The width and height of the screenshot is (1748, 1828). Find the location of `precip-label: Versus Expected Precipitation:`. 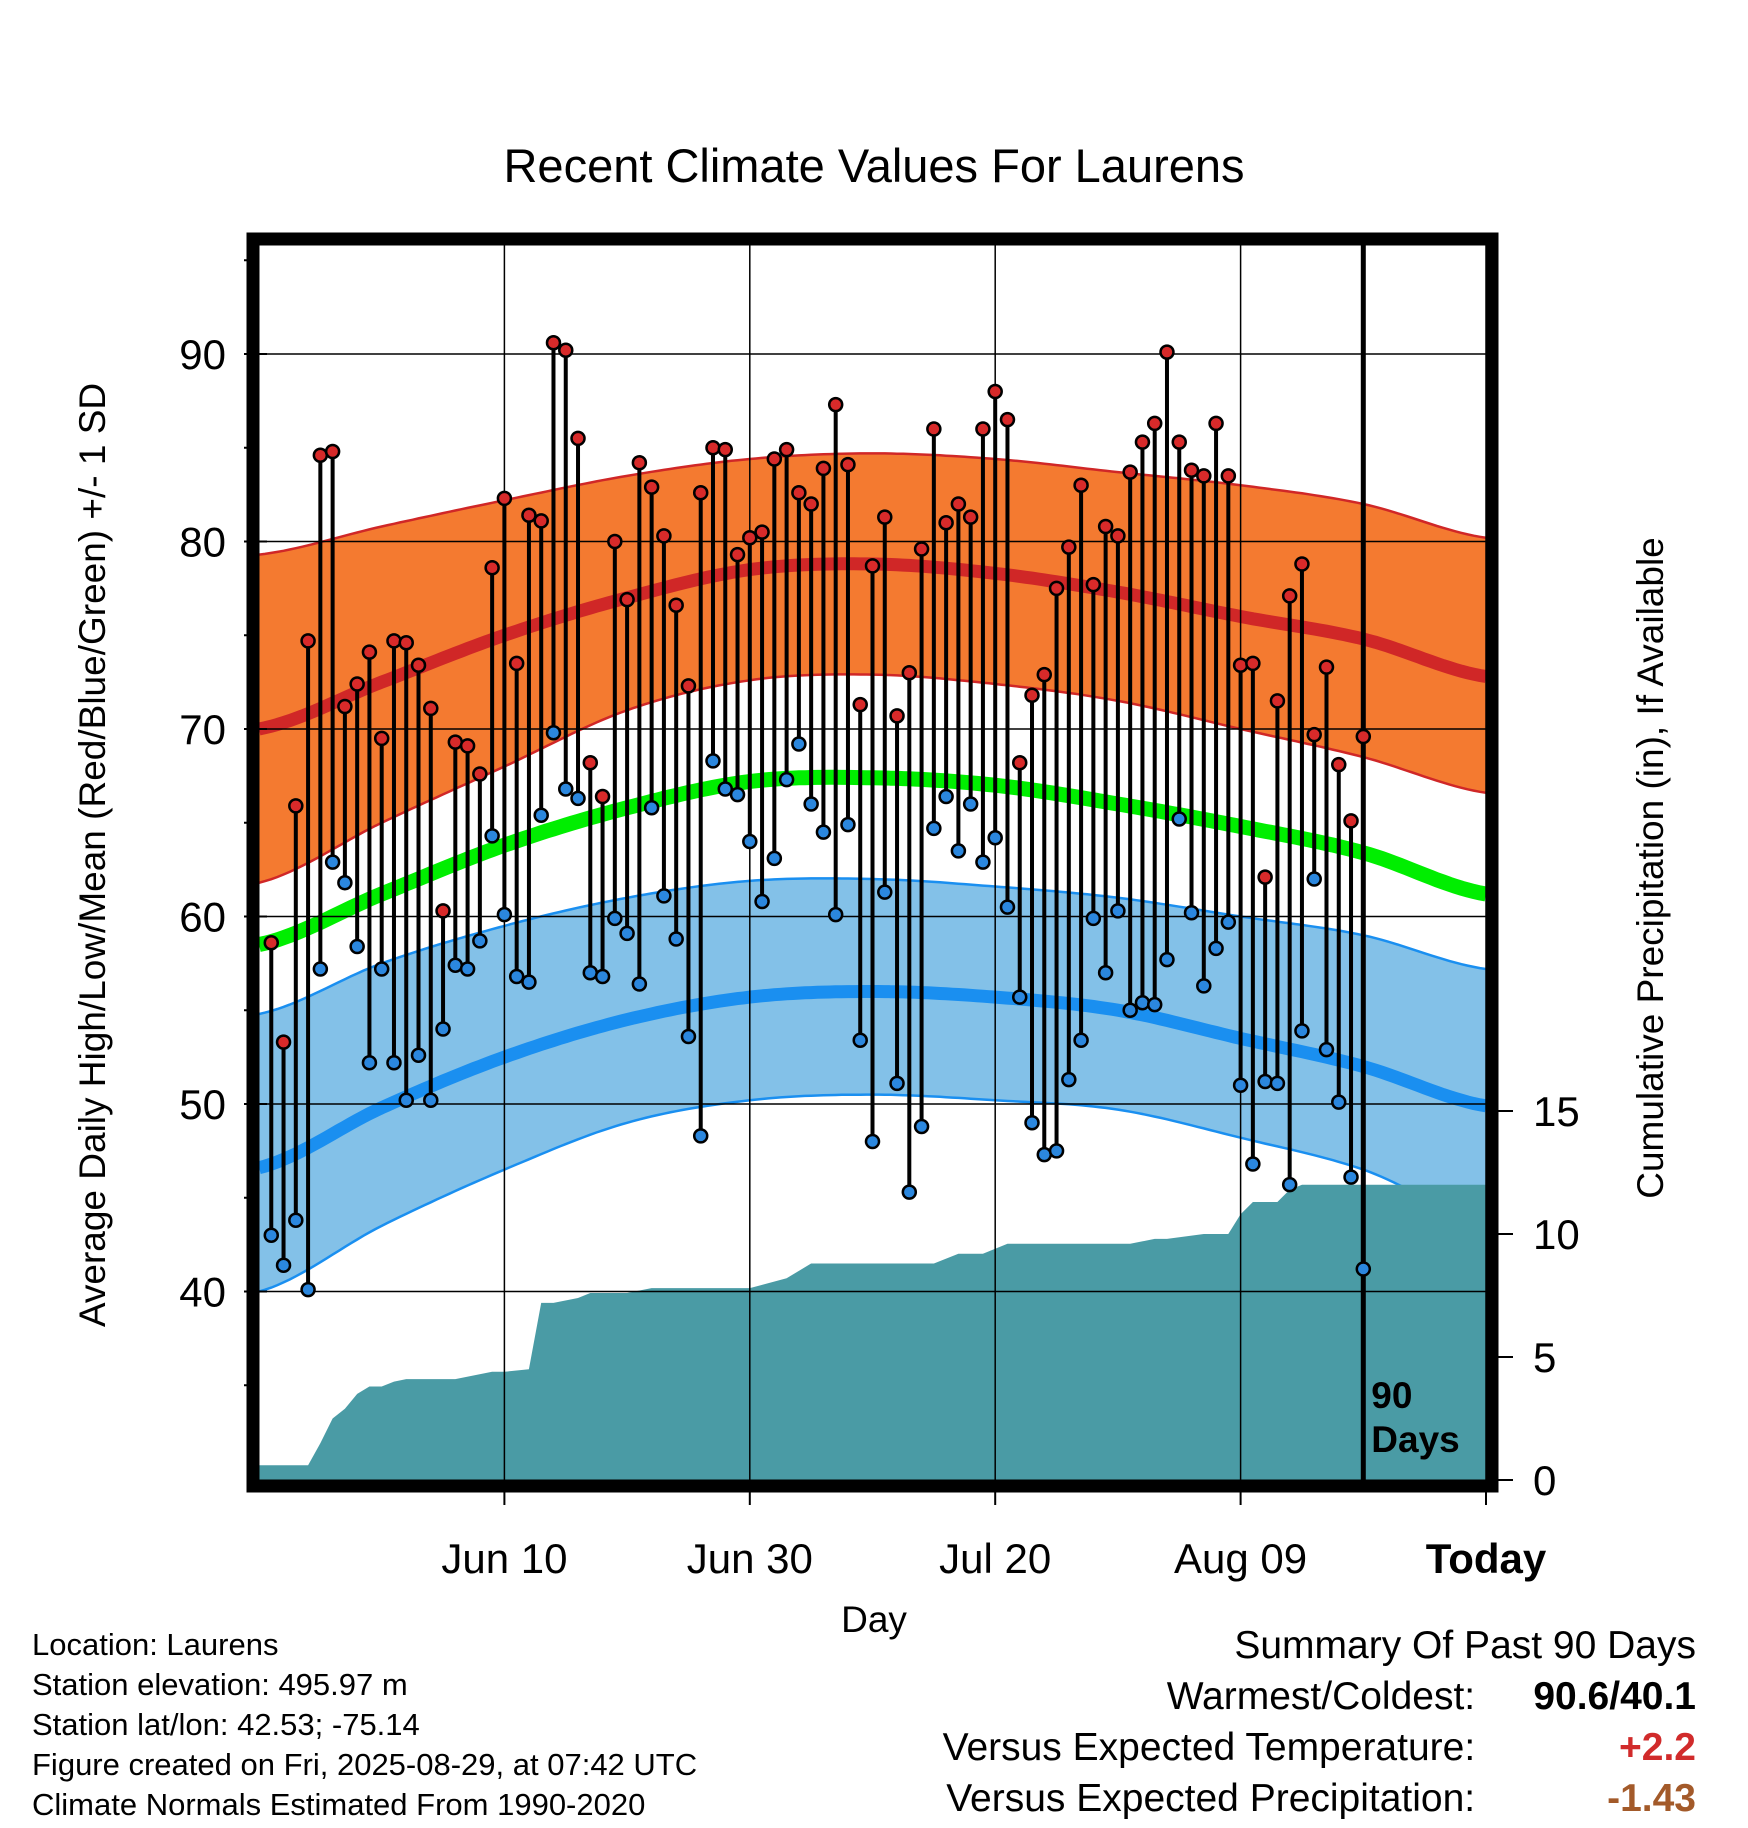

precip-label: Versus Expected Precipitation: is located at coordinates (1211, 1798).